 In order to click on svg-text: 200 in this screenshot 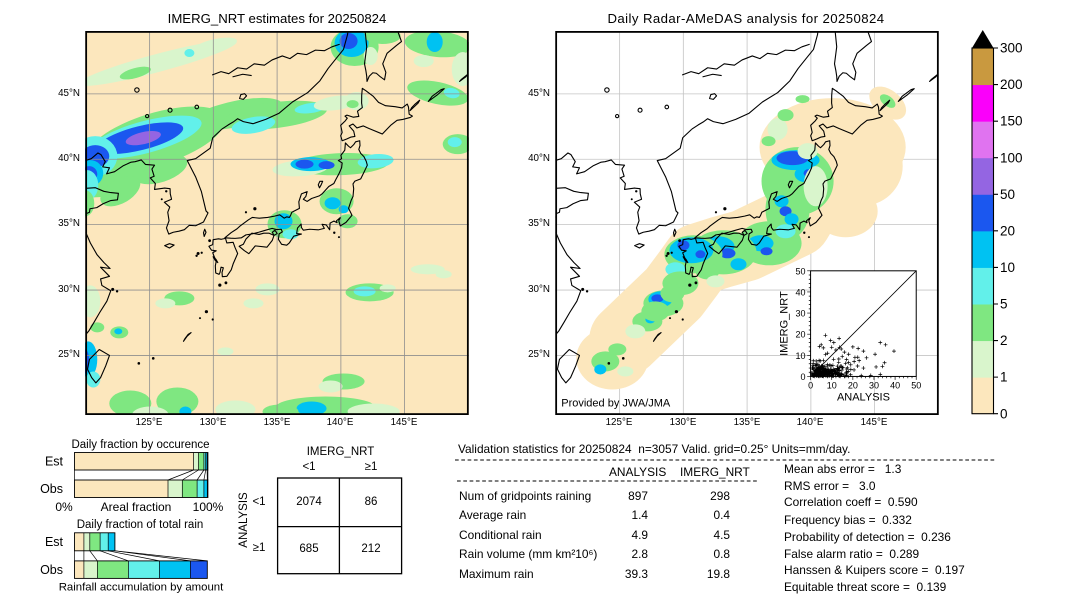, I will do `click(1011, 84)`.